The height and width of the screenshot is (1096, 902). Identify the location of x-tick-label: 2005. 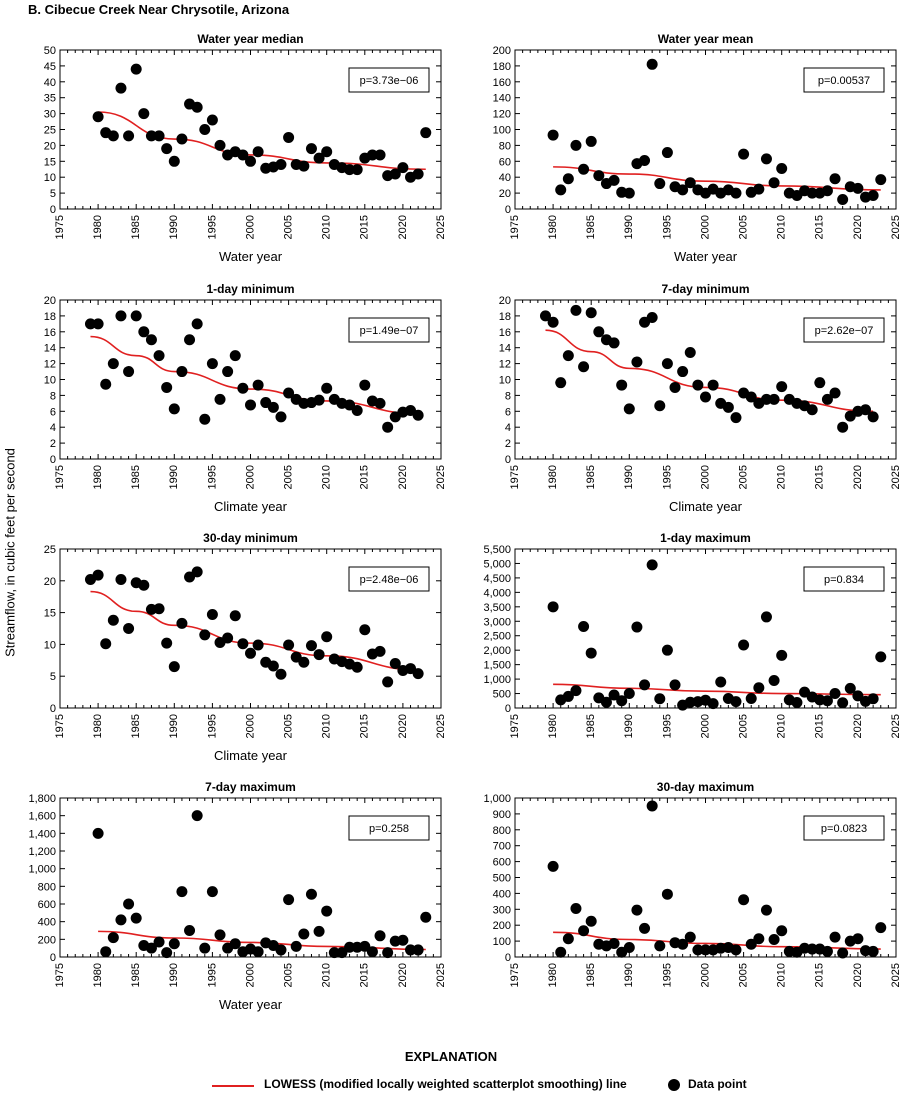
(289, 975).